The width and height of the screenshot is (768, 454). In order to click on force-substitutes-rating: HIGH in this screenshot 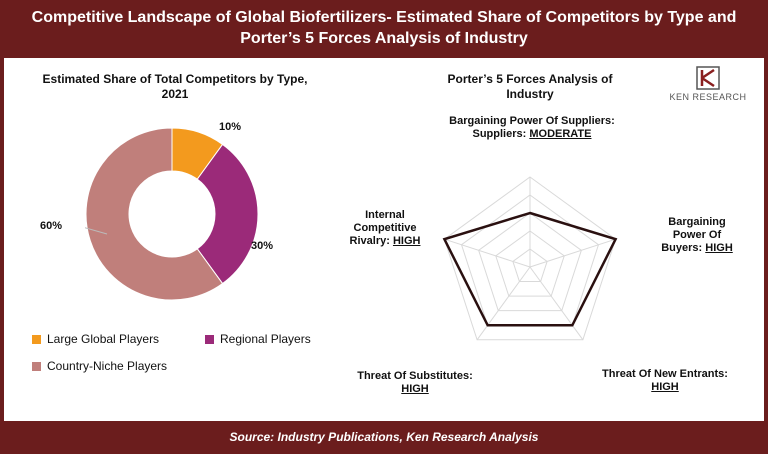, I will do `click(415, 389)`.